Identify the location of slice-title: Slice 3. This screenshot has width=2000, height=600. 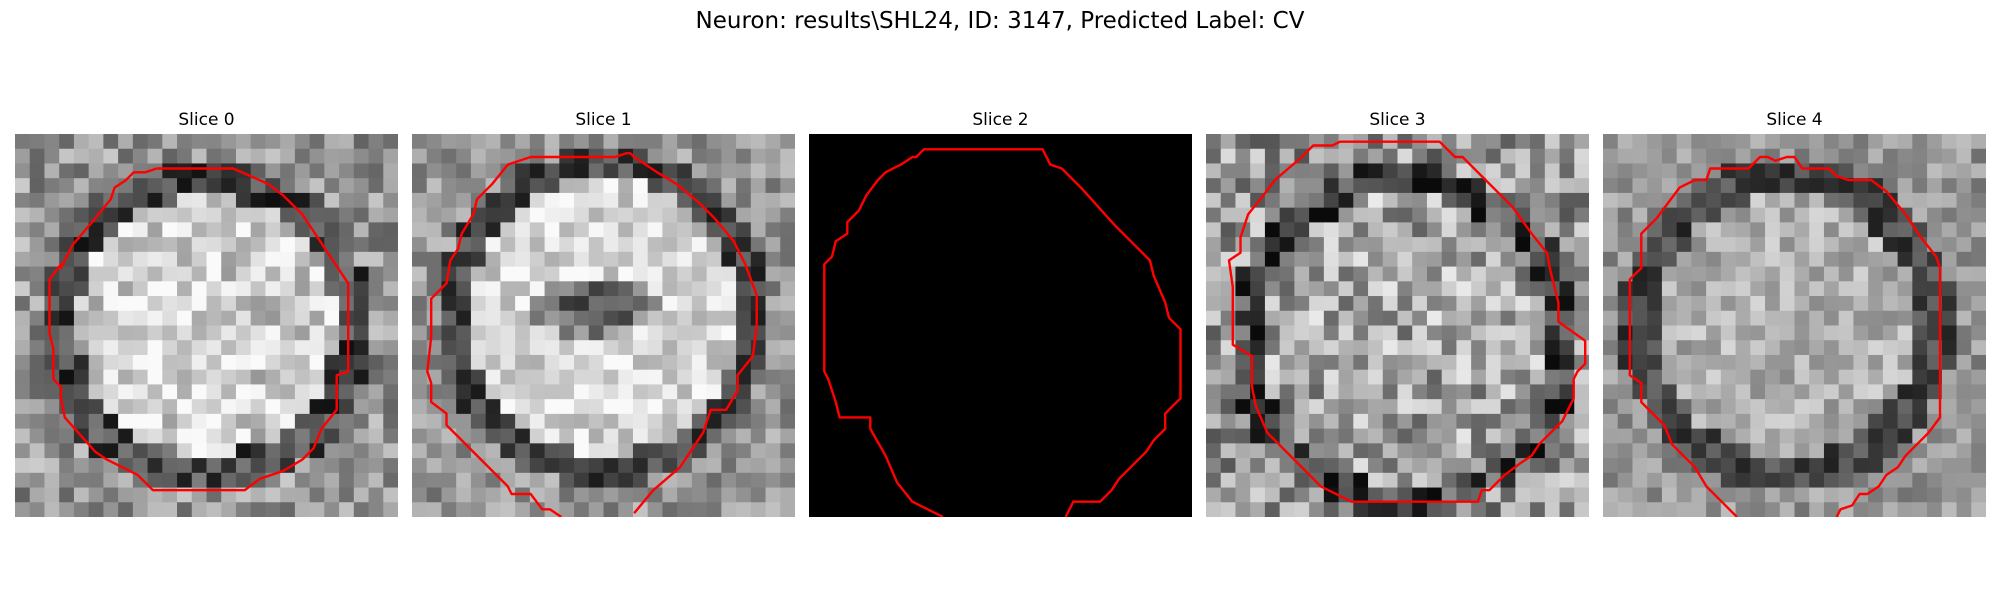
(1397, 120).